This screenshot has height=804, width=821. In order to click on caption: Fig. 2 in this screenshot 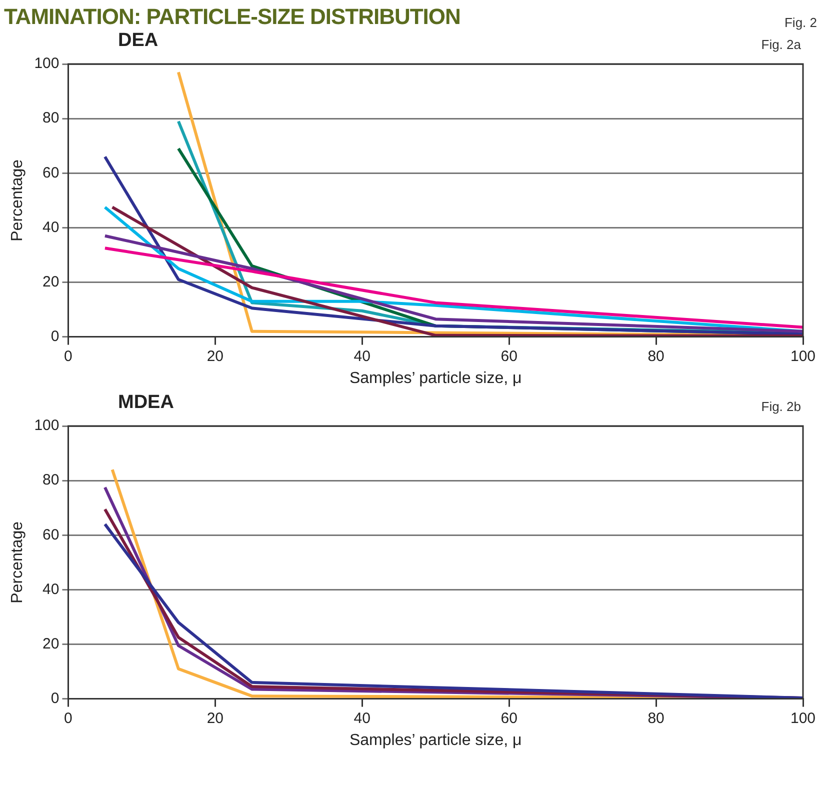, I will do `click(800, 22)`.